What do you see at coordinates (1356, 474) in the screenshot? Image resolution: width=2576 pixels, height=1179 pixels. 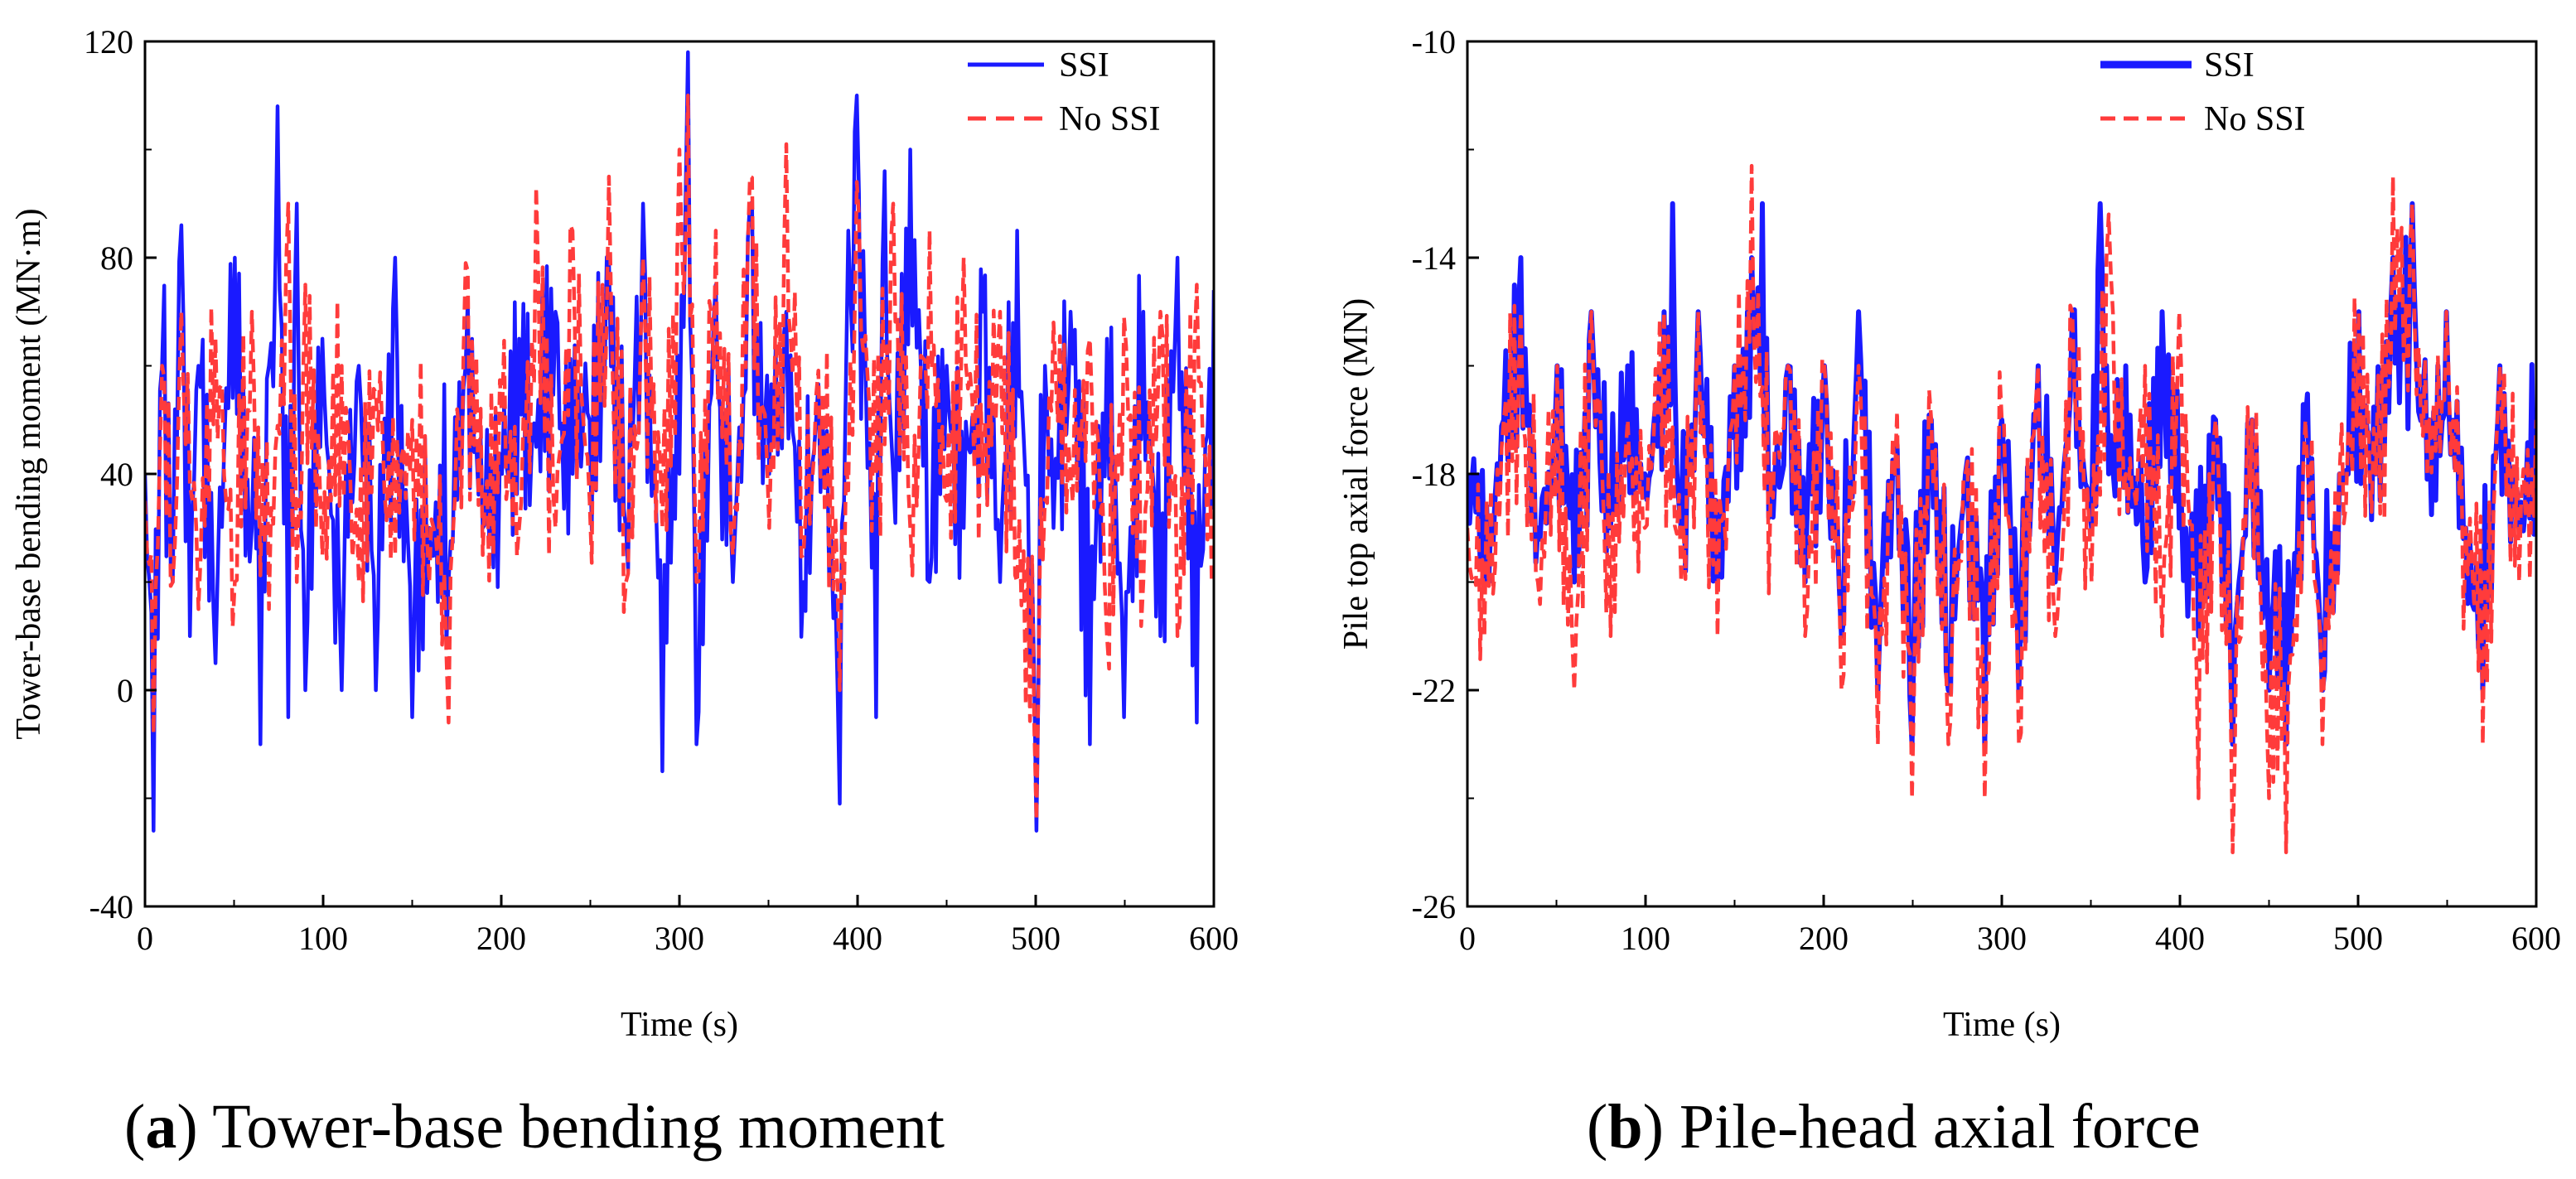 I see `panel-b-y-axis-label: Pile top axial force (MN)` at bounding box center [1356, 474].